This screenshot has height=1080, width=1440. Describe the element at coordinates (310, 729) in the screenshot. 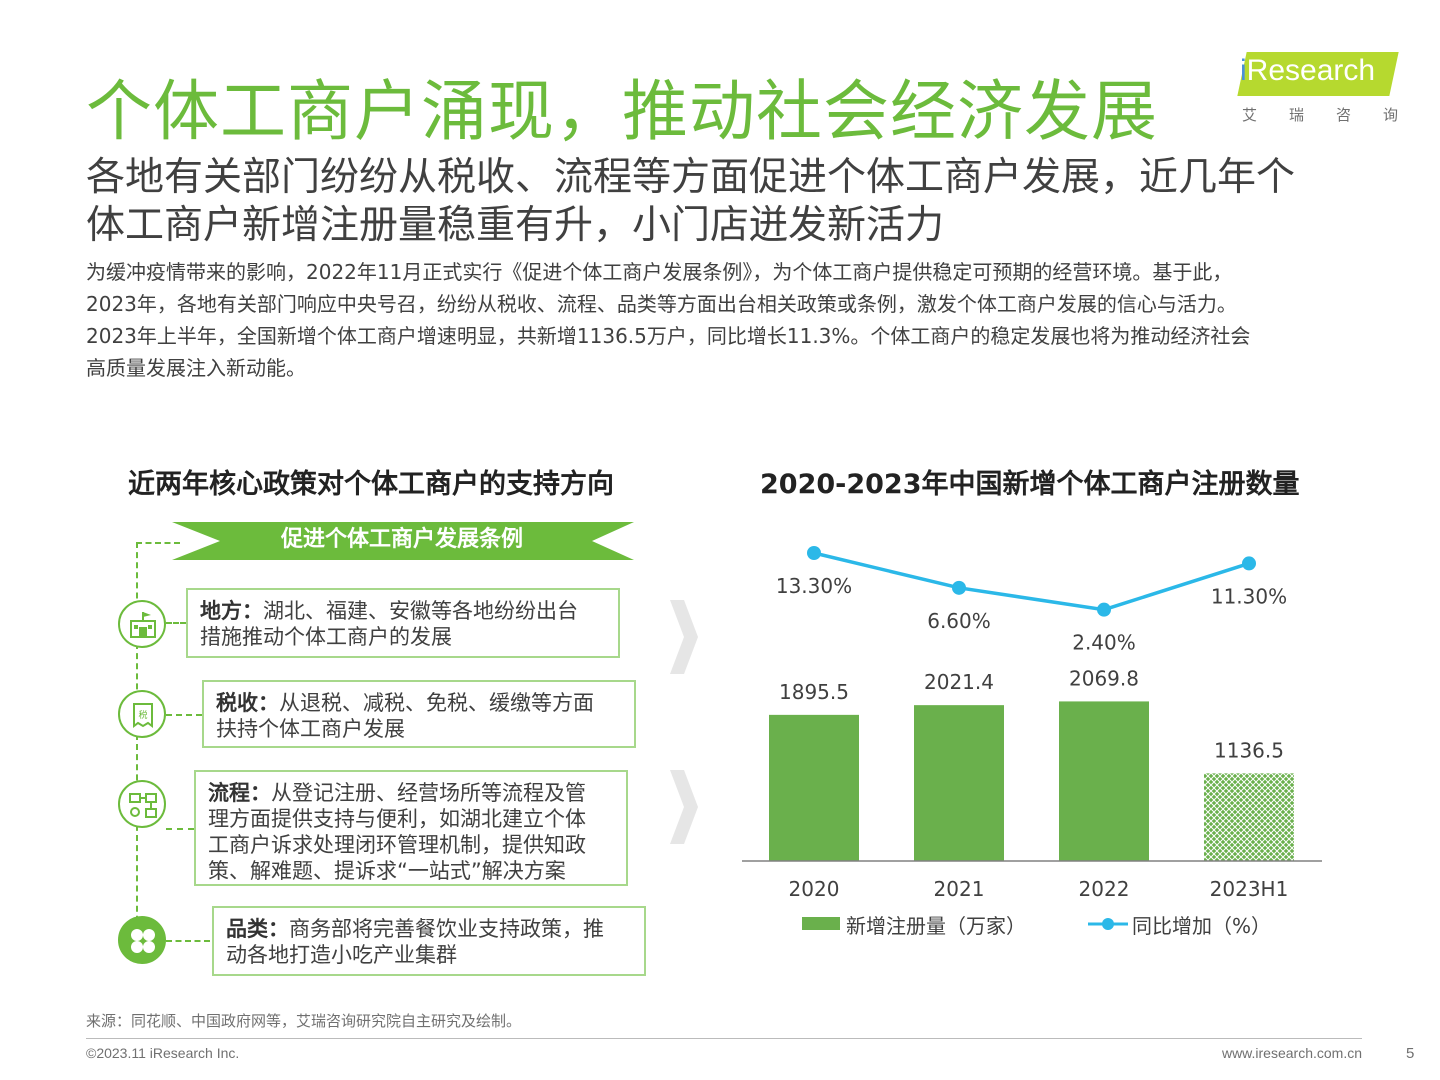

I see `policy-item-line: 扶持个体工商户发展` at that location.